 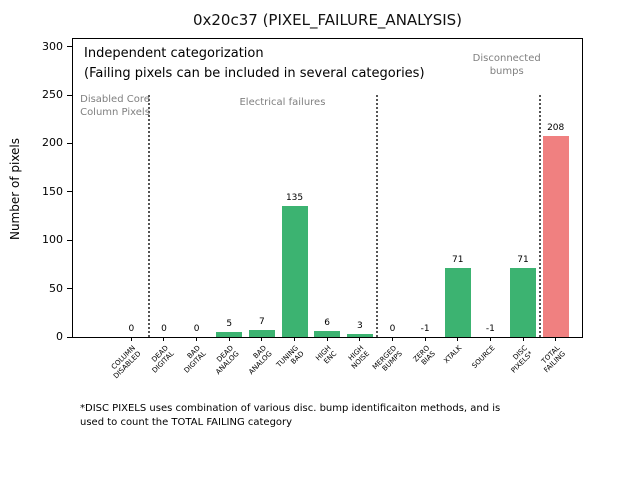 What do you see at coordinates (52, 191) in the screenshot?
I see `y-tick-label: 150` at bounding box center [52, 191].